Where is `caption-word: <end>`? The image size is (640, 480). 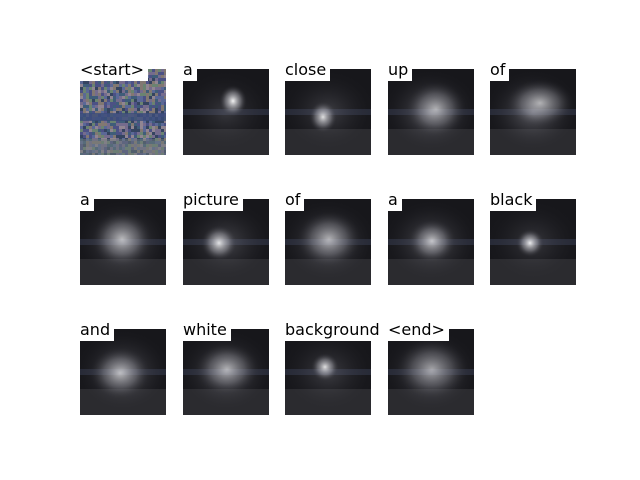 caption-word: <end> is located at coordinates (418, 331).